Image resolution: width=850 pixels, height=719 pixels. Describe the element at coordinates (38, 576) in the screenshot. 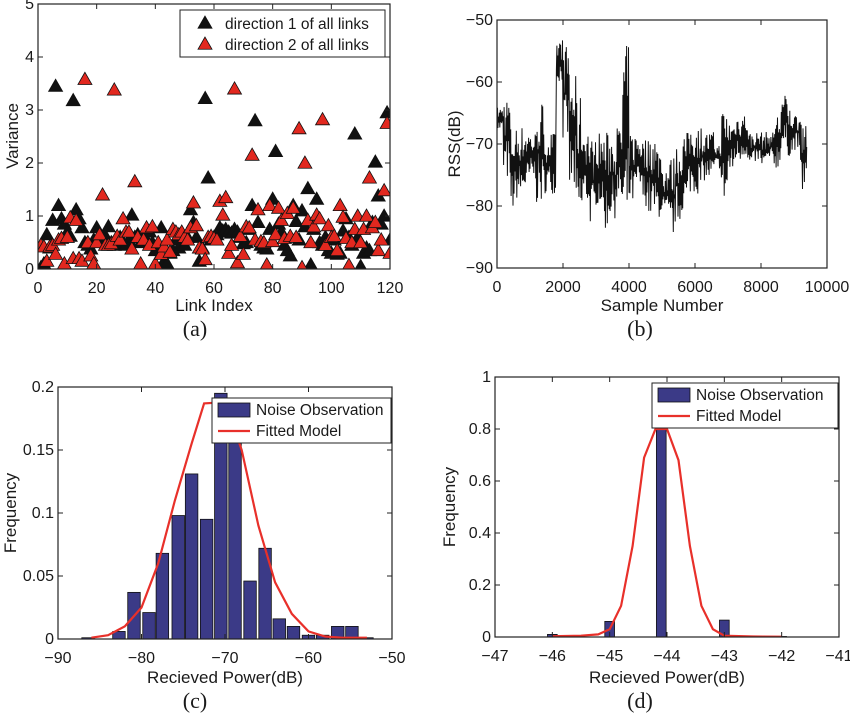

I see `y-tick-label: 0.05` at that location.